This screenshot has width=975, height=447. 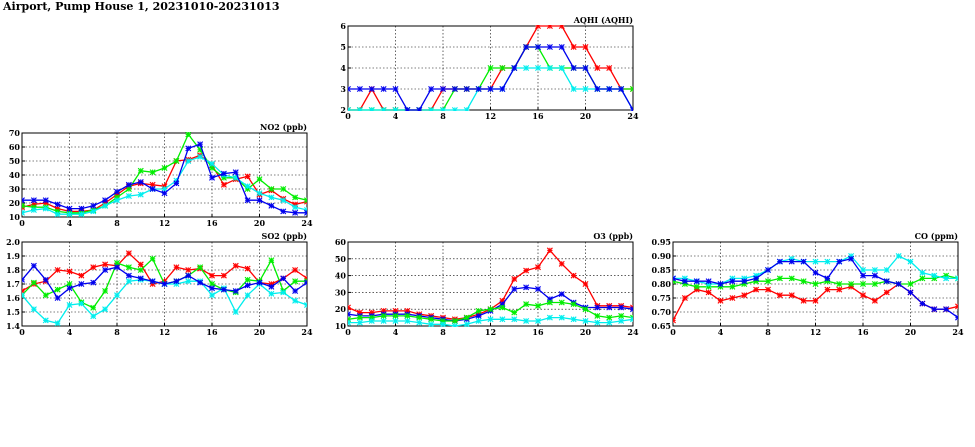 I want to click on so2-ytick-label: 1.4, so click(x=13, y=326).